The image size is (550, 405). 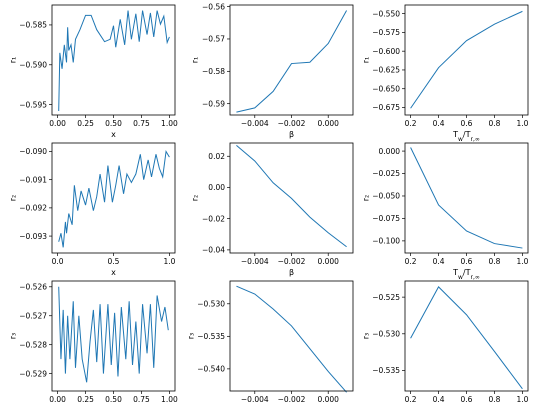 I want to click on y-tick-label: 0.02, so click(x=216, y=156).